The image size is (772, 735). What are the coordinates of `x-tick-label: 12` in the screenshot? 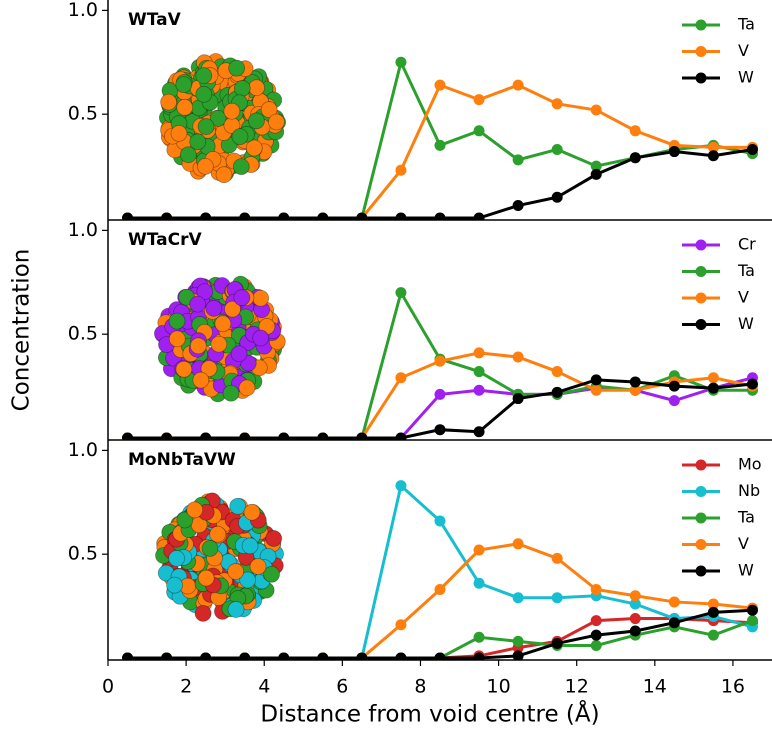 It's located at (577, 687).